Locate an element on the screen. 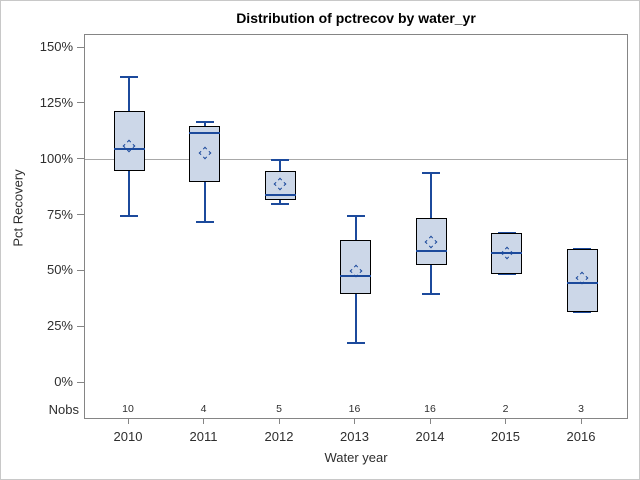 This screenshot has width=640, height=480. whisker-cap-low-2010 is located at coordinates (129, 215).